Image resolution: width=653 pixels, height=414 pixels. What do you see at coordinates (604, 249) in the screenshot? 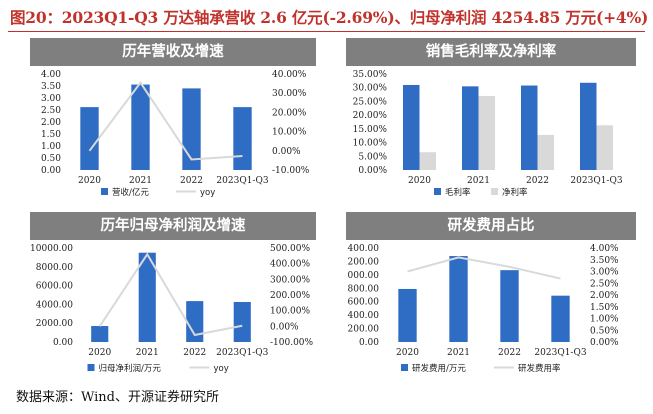
I see `y-tick-label-right: 4.00%` at bounding box center [604, 249].